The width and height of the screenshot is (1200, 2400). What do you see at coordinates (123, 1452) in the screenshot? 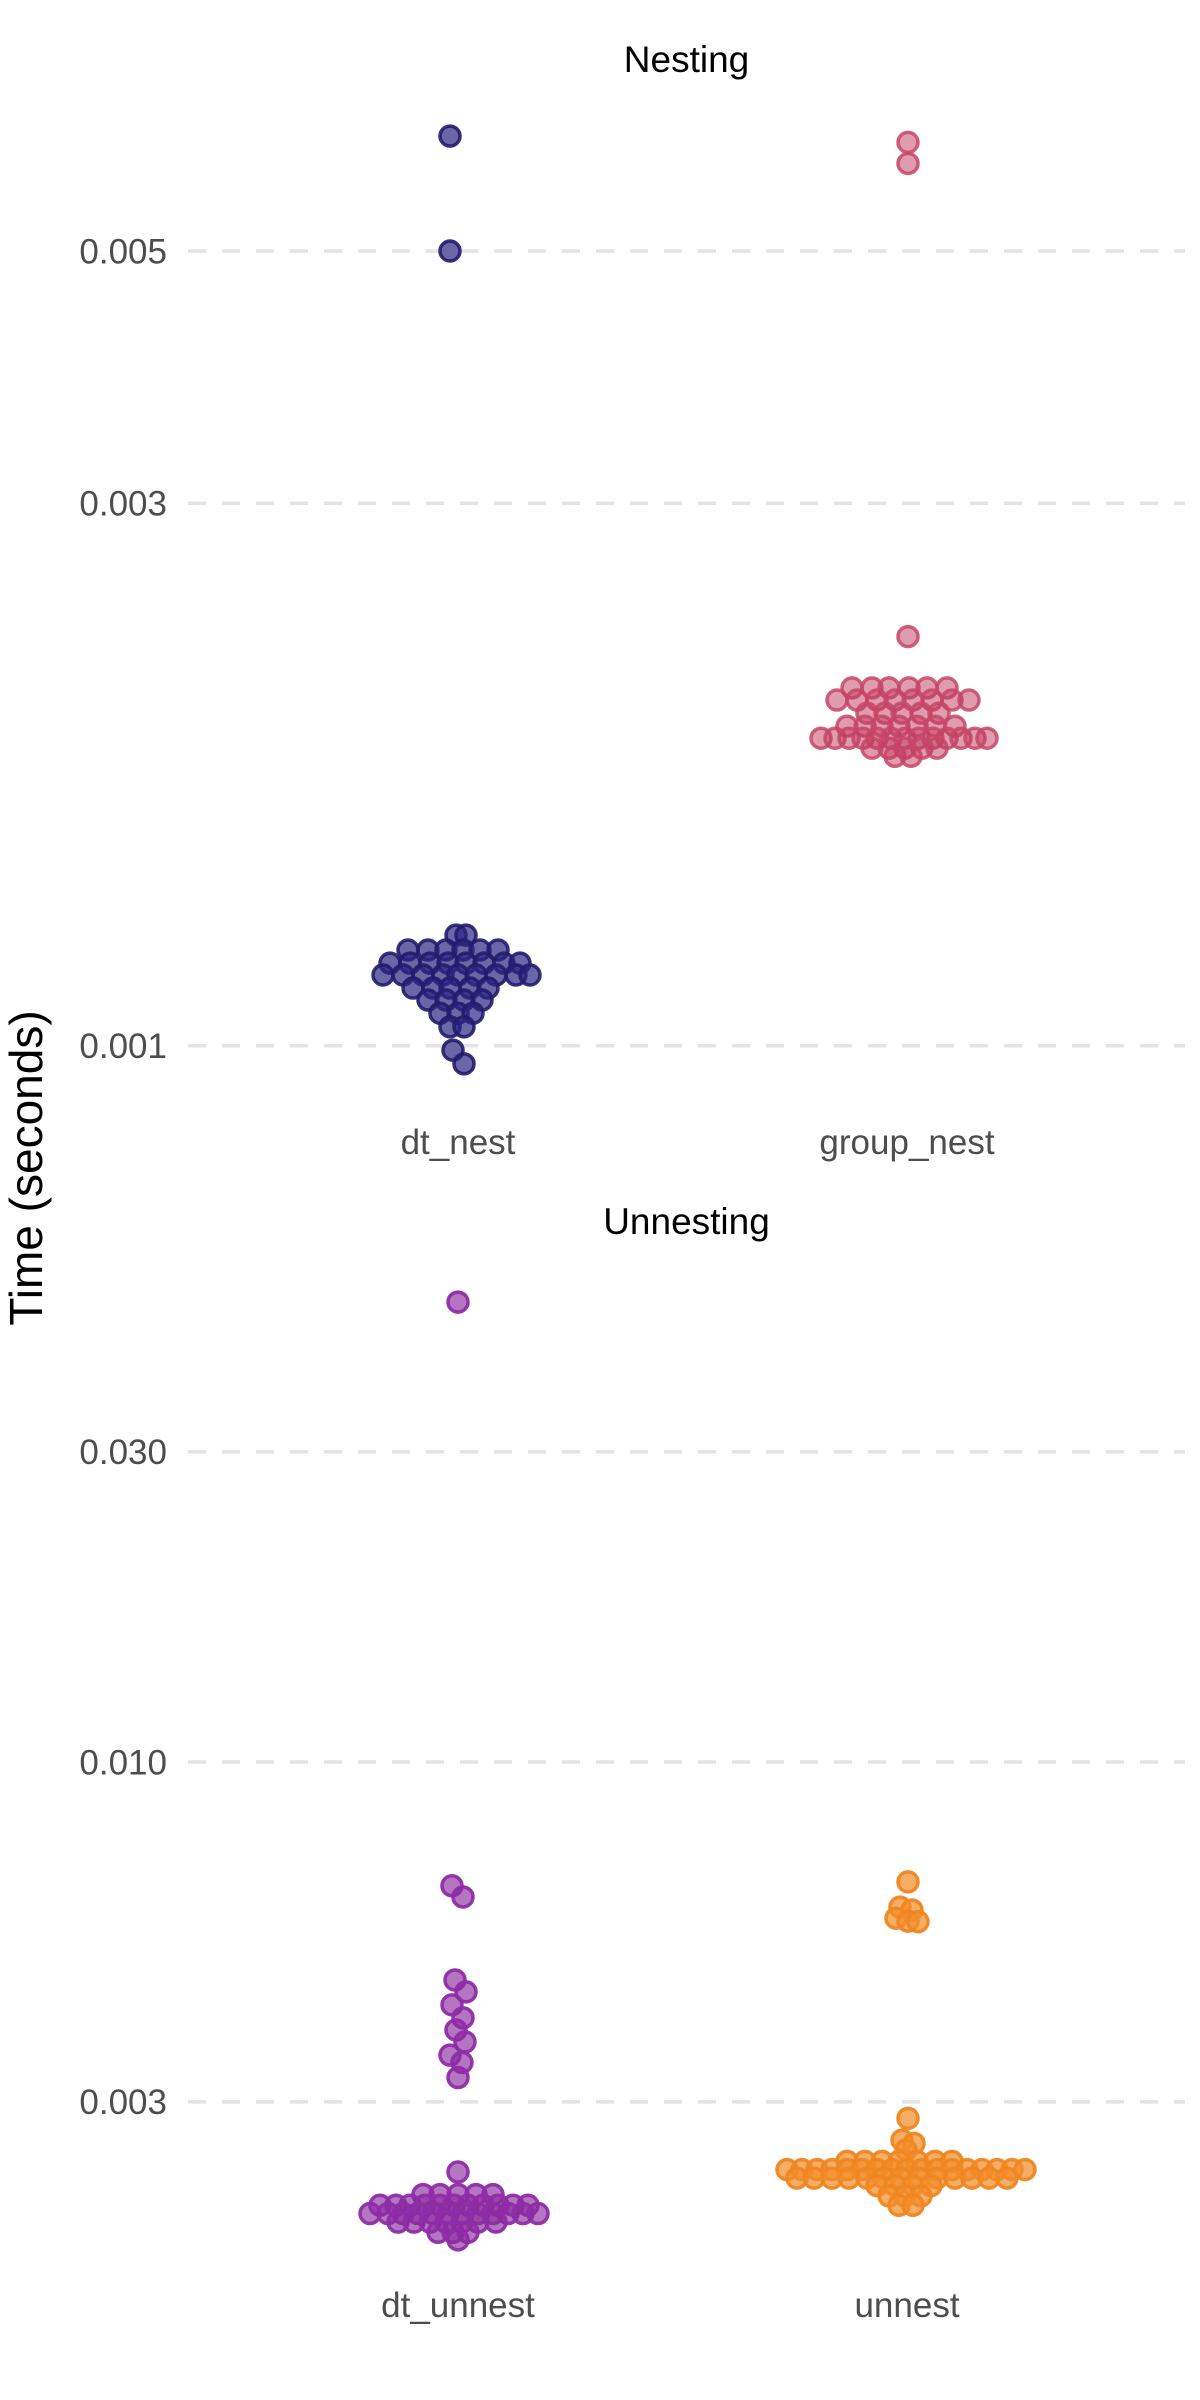
I see `y-tick-label: 0.030` at bounding box center [123, 1452].